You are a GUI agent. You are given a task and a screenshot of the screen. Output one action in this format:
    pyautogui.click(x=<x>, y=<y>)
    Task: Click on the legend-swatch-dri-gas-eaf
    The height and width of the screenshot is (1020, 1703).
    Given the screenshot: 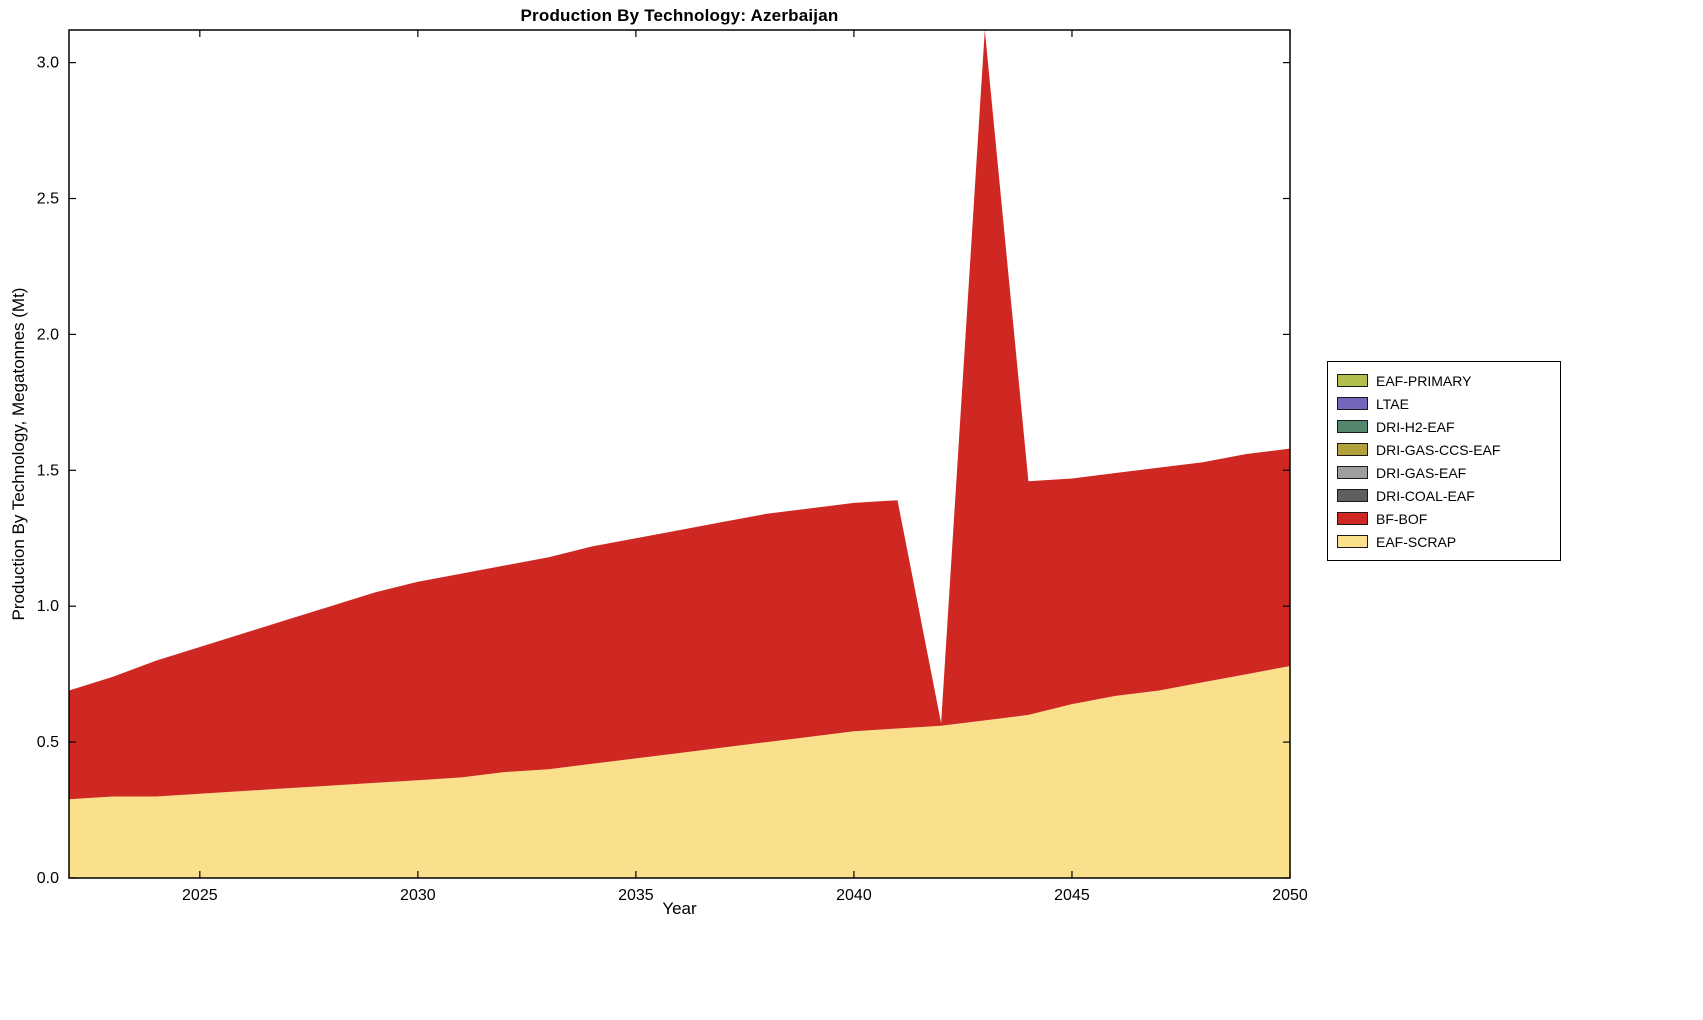 What is the action you would take?
    pyautogui.click(x=1352, y=472)
    